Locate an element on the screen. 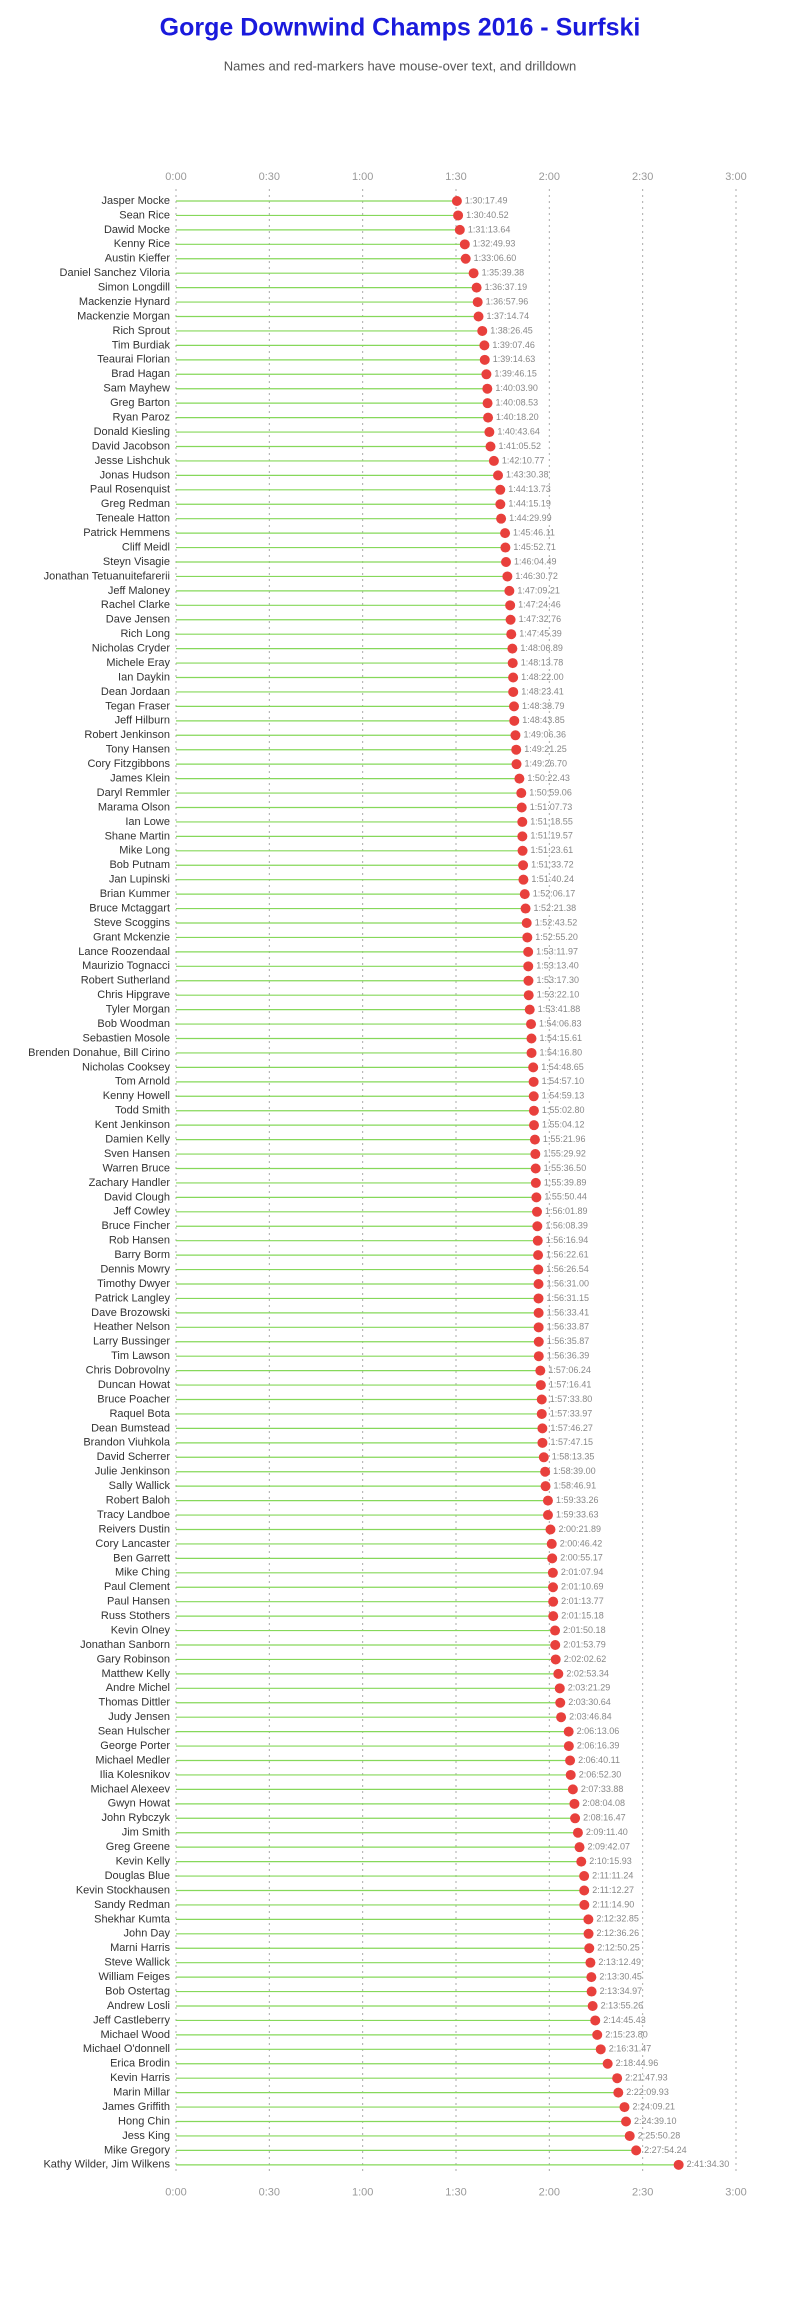 This screenshot has width=800, height=2300. category-label: Matthew Kelly is located at coordinates (136, 1674).